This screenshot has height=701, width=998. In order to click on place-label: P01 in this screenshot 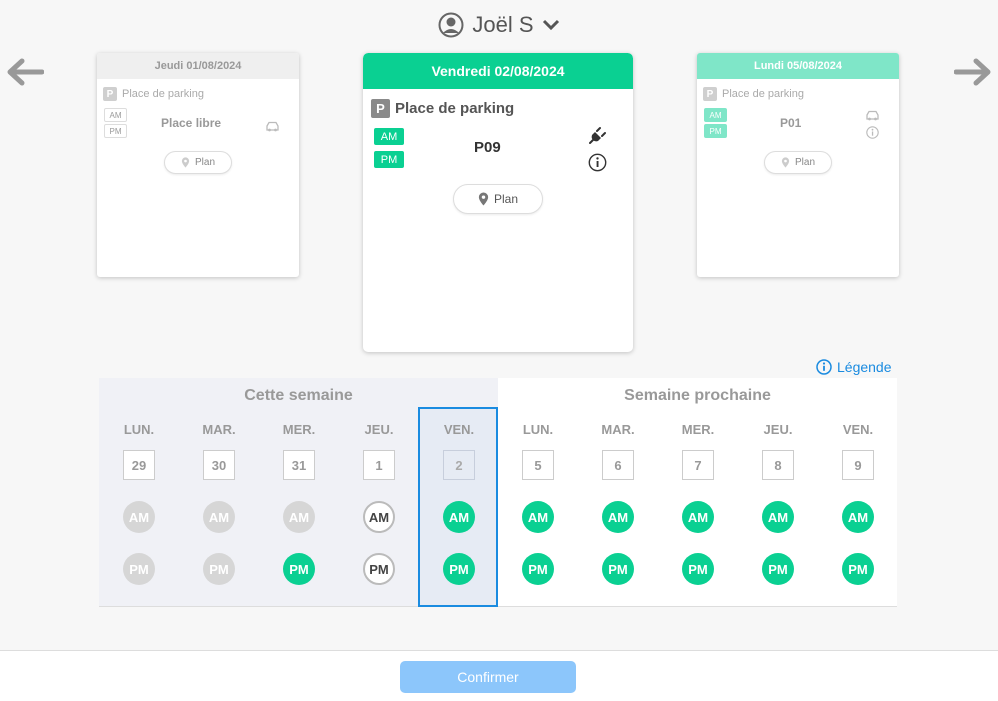, I will do `click(791, 123)`.